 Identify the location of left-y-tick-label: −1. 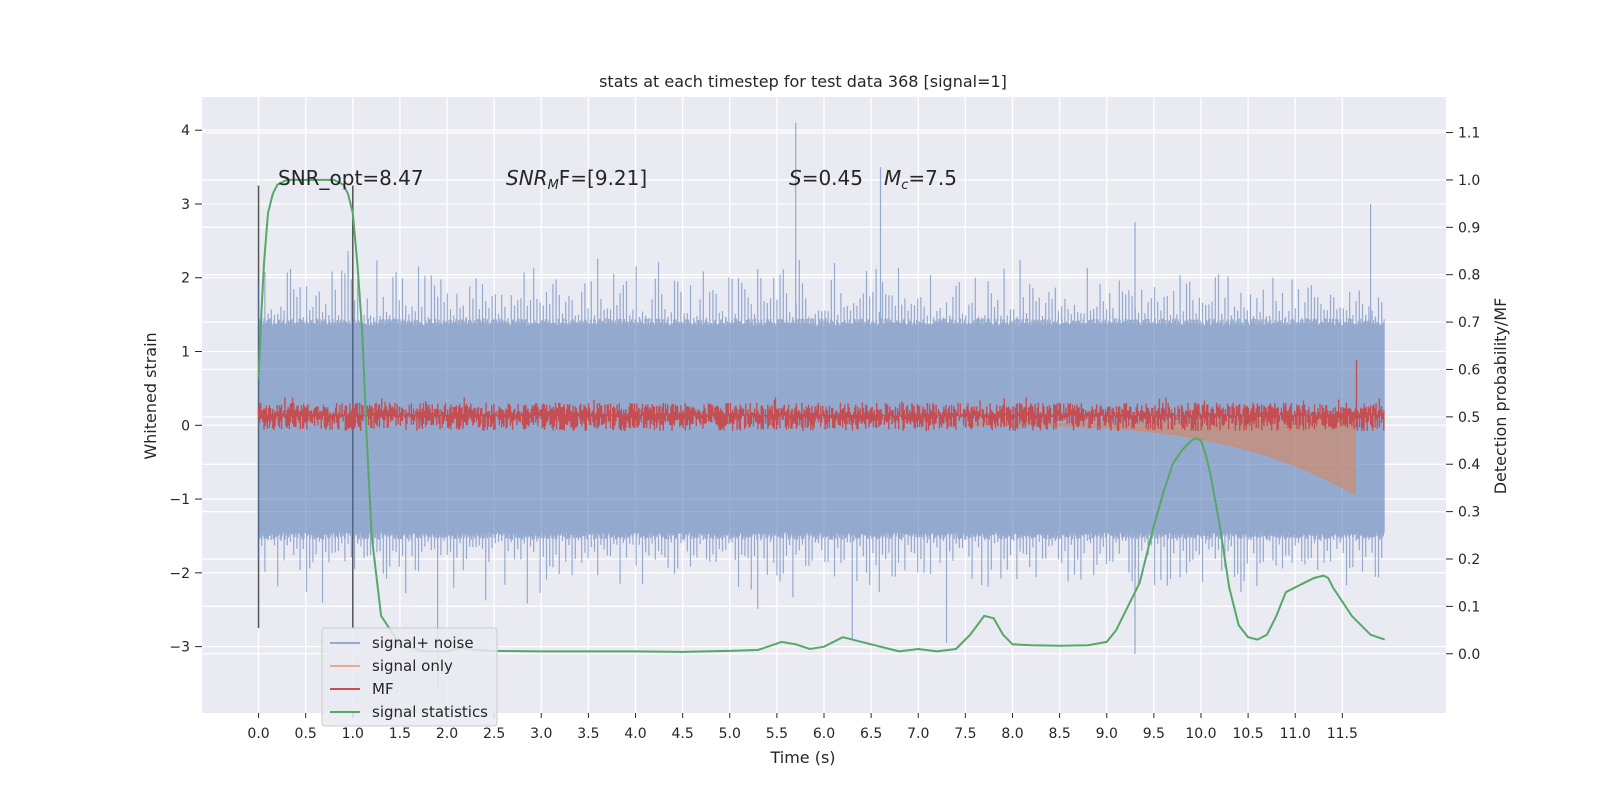
(179, 500).